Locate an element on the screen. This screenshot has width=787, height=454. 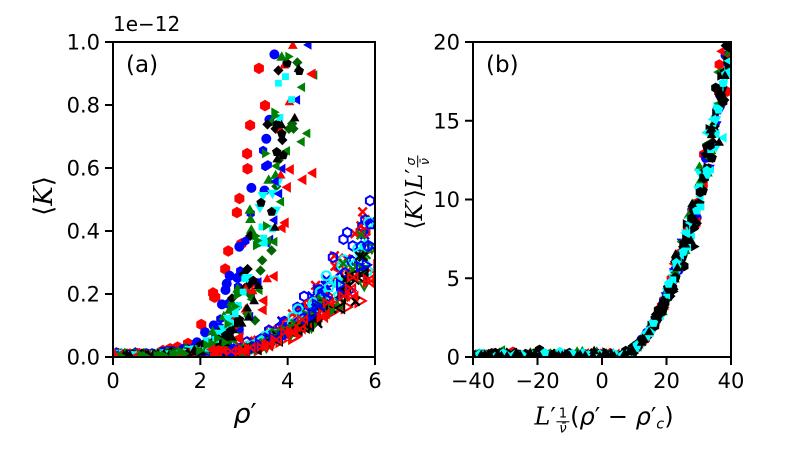
sigma-symbol: σ is located at coordinates (411, 161).